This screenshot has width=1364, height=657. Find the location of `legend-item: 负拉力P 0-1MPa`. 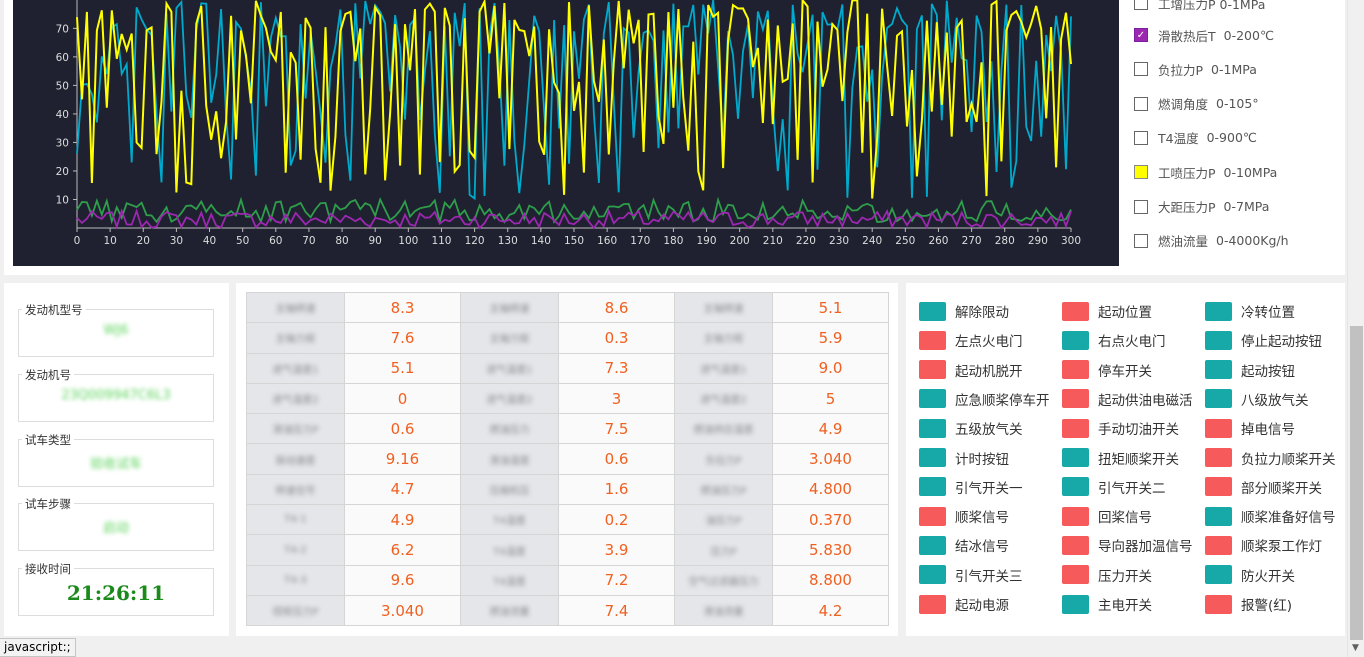

legend-item: 负拉力P 0-1MPa is located at coordinates (1195, 69).